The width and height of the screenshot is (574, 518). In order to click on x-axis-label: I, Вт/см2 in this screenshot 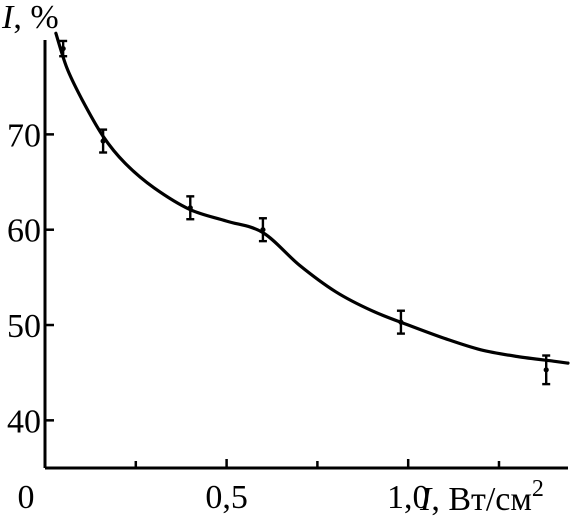, I will do `click(481, 497)`.